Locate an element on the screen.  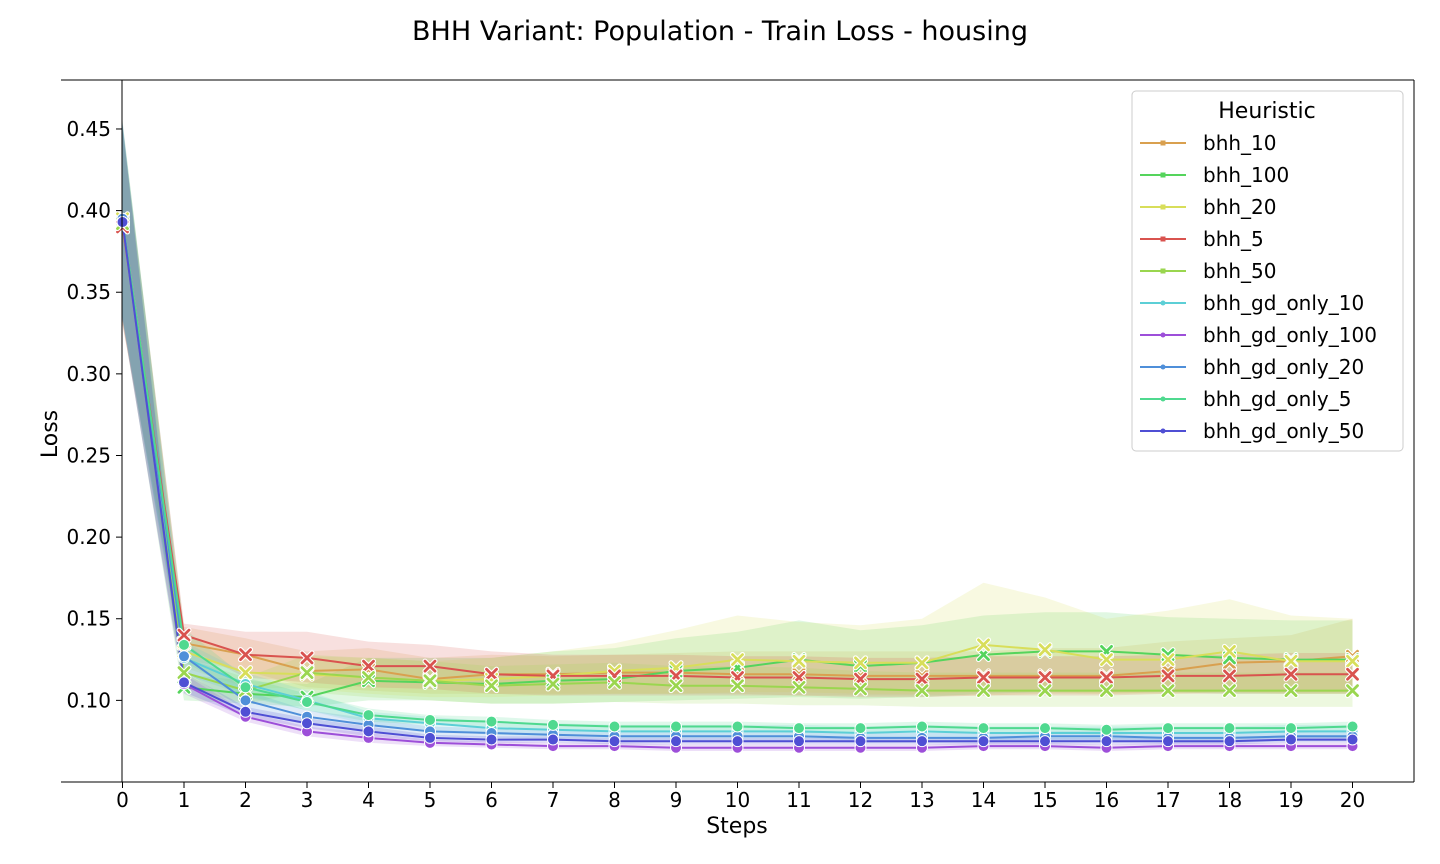
x-tick-label: 10 is located at coordinates (737, 800).